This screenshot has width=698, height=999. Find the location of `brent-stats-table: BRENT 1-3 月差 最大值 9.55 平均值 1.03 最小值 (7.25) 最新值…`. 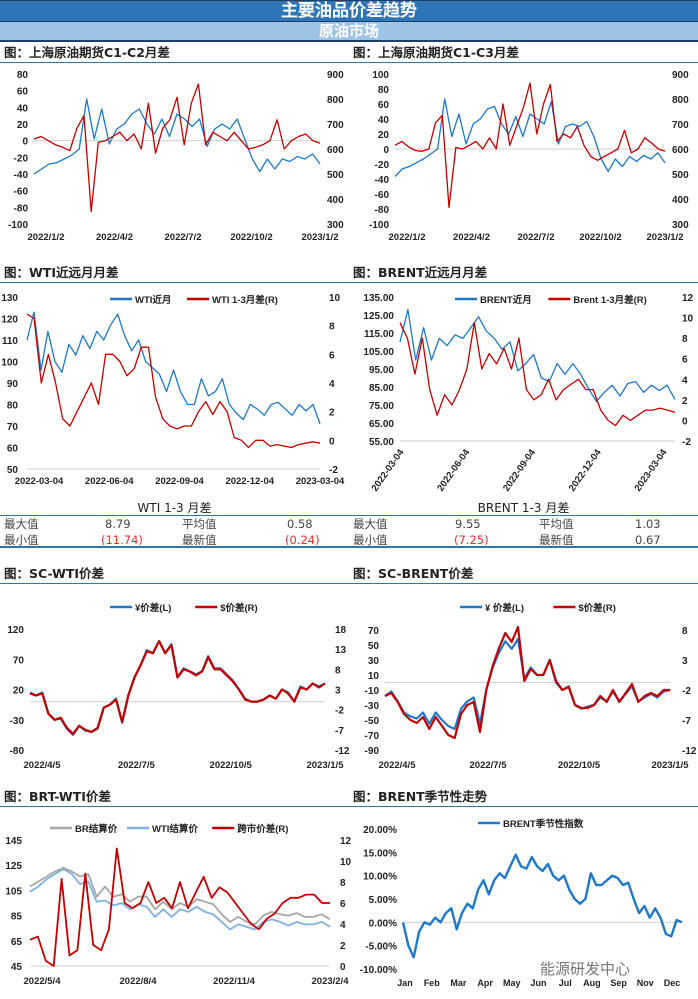

brent-stats-table: BRENT 1-3 月差 最大值 9.55 平均值 1.03 最小值 (7.25) 最新值… is located at coordinates (523, 524).